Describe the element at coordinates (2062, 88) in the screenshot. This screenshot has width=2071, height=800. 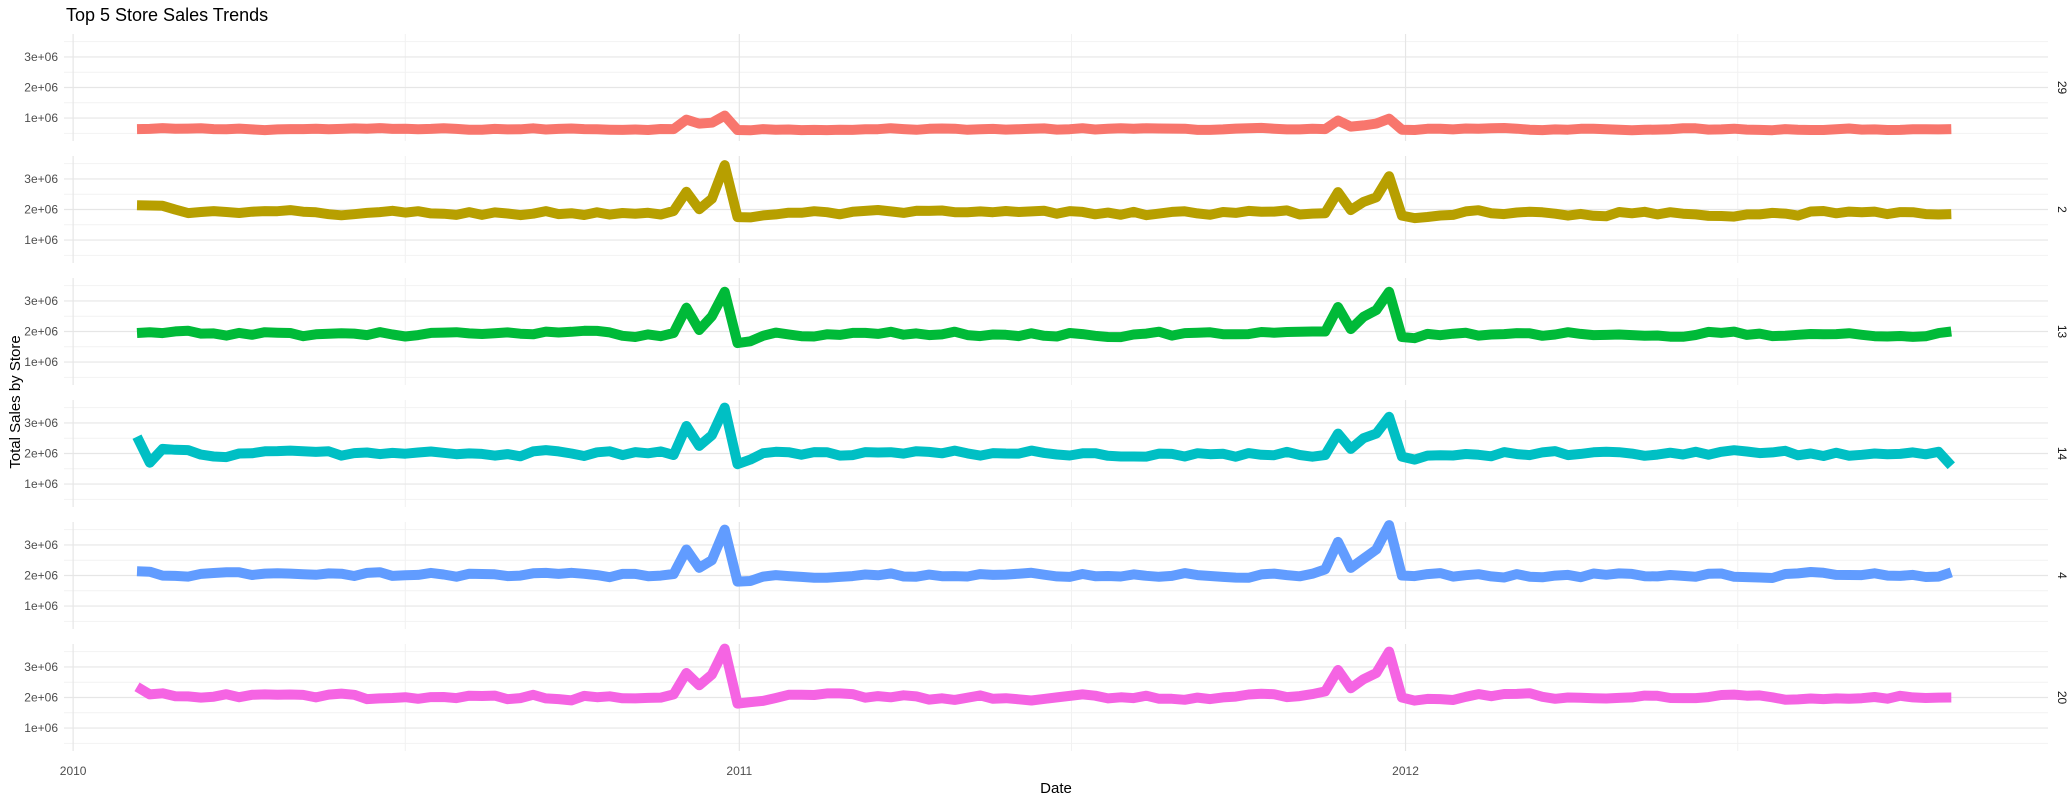
I see `facet-strip-label: 29` at that location.